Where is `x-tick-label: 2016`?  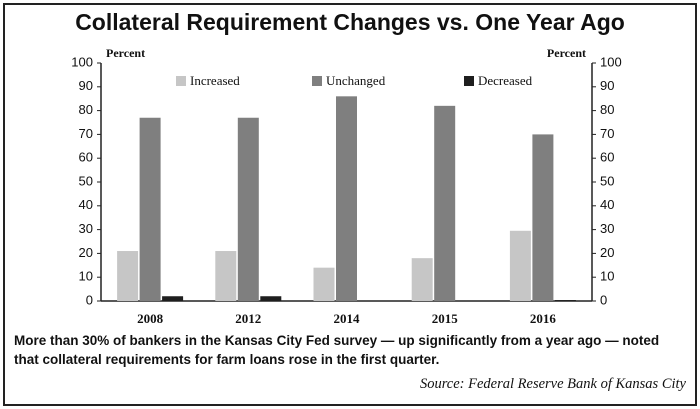
x-tick-label: 2016 is located at coordinates (543, 318).